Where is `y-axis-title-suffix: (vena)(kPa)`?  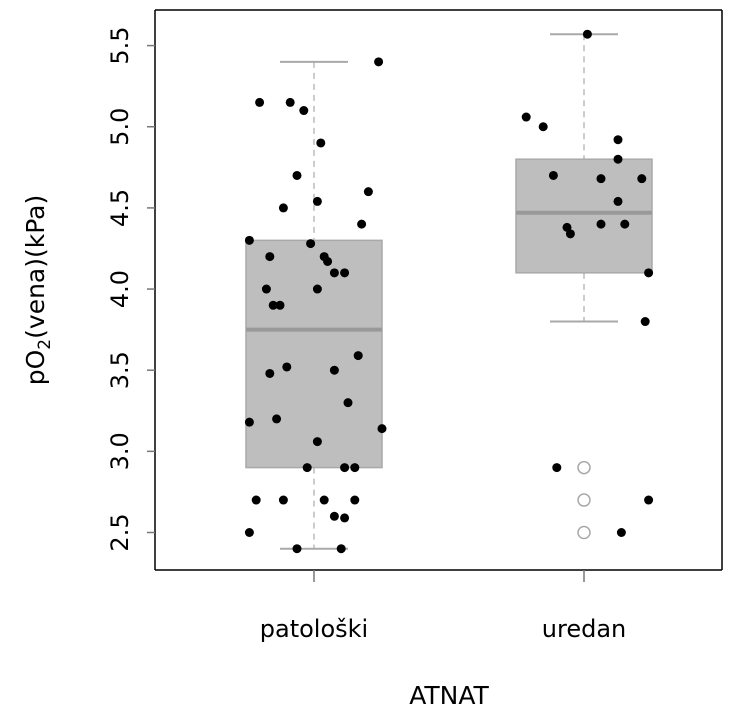 y-axis-title-suffix: (vena)(kPa) is located at coordinates (35, 267).